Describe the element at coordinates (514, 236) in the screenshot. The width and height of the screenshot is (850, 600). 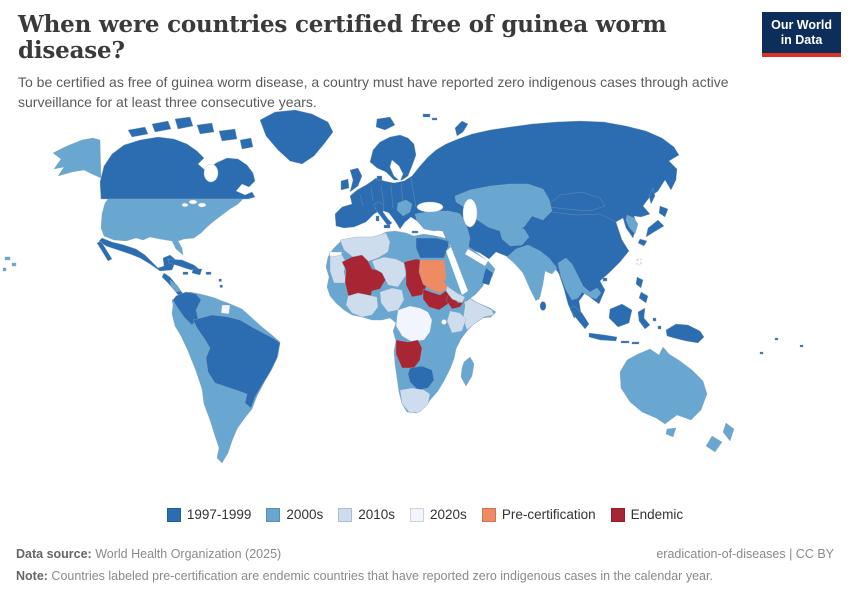
I see `map-region-afghanistan` at that location.